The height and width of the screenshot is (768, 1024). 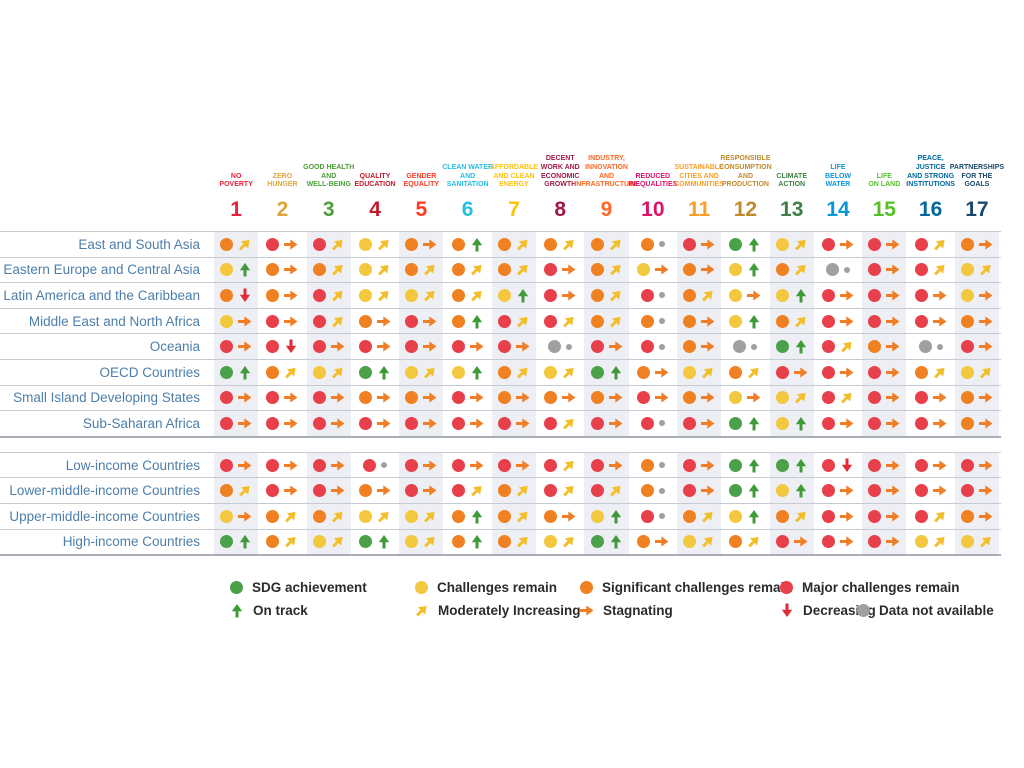 What do you see at coordinates (792, 209) in the screenshot?
I see `sdg-column-number: 13` at bounding box center [792, 209].